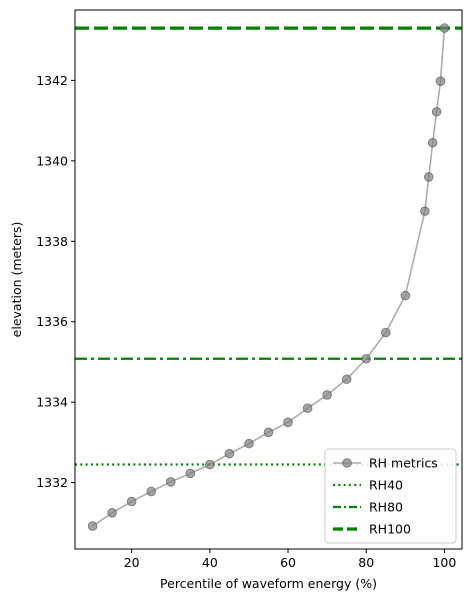  I want to click on y-tick-label: 1338, so click(52, 241).